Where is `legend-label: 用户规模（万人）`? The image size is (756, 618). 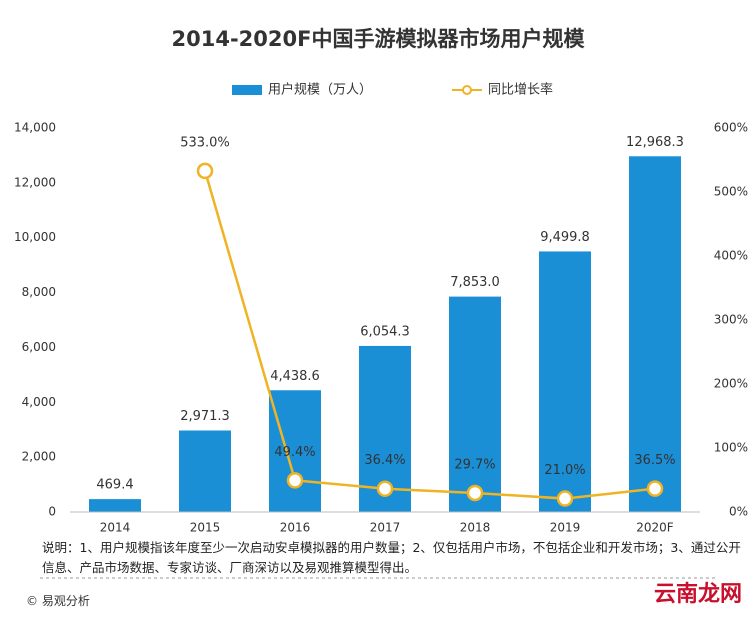
legend-label: 用户规模（万人） is located at coordinates (320, 90).